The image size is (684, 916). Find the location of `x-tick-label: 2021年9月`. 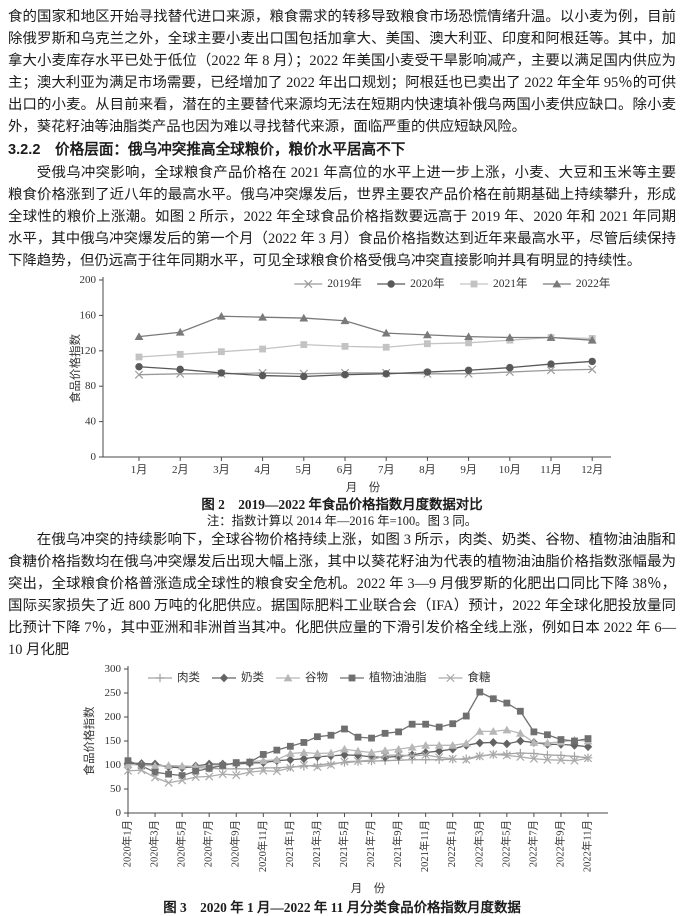

x-tick-label: 2021年9月 is located at coordinates (397, 843).